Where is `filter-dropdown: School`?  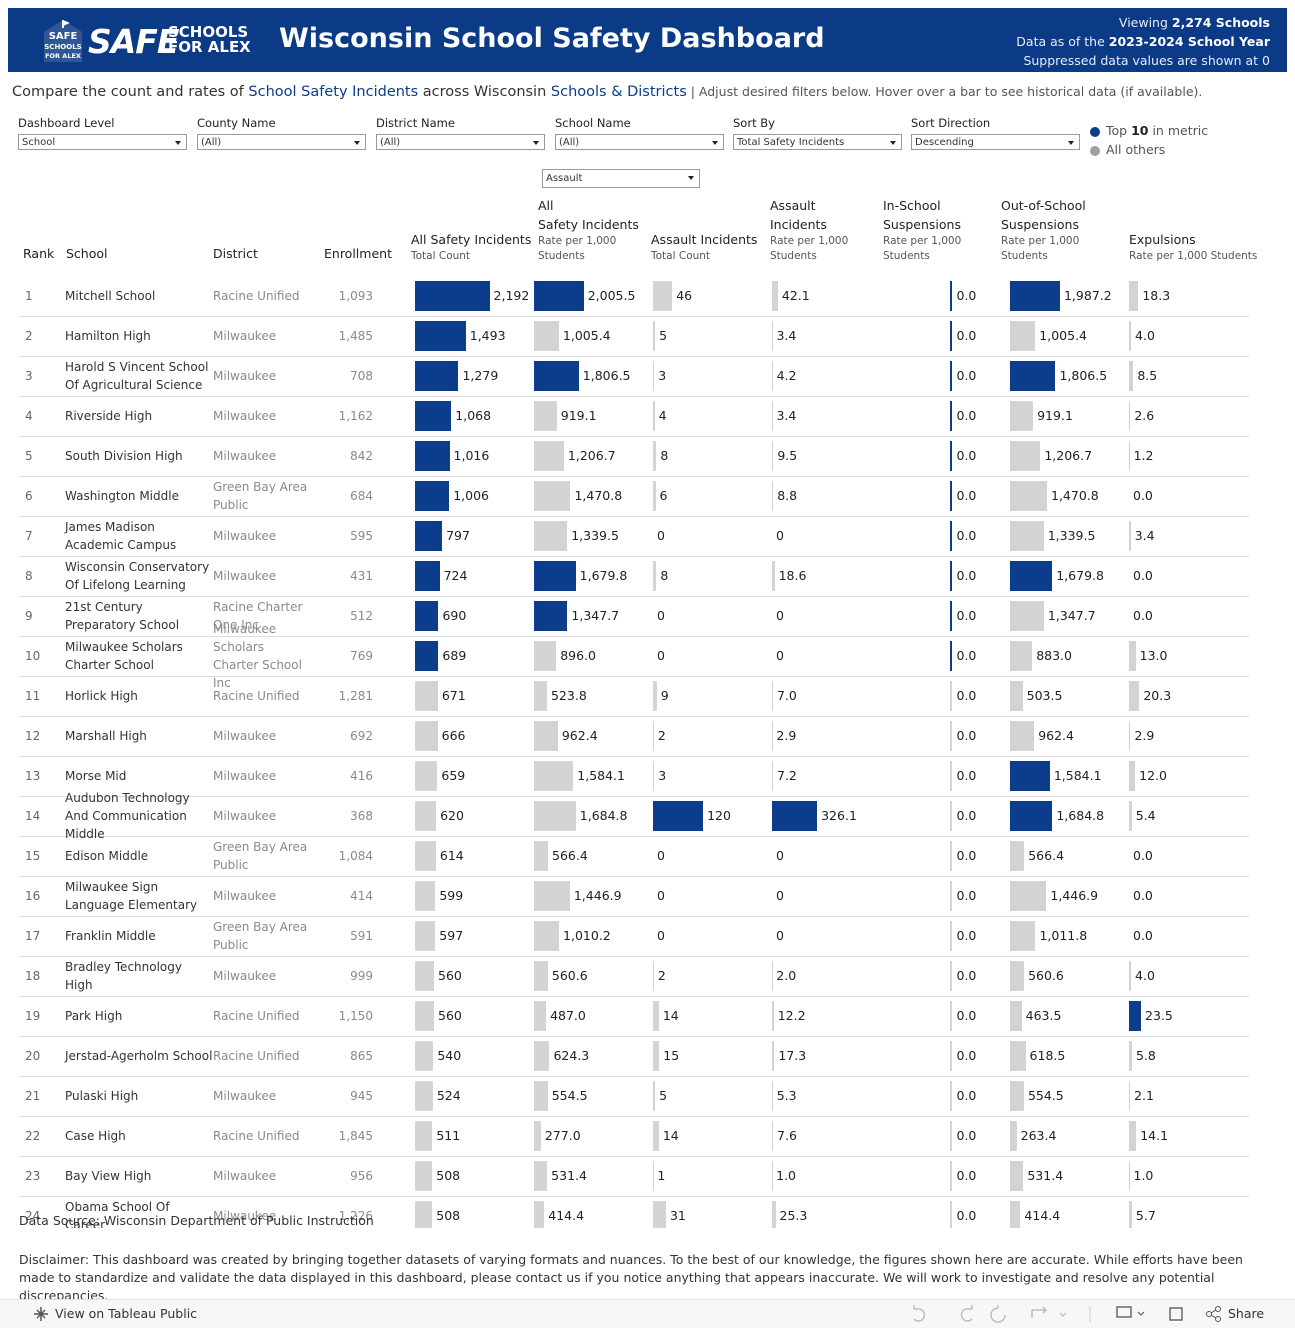 filter-dropdown: School is located at coordinates (102, 142).